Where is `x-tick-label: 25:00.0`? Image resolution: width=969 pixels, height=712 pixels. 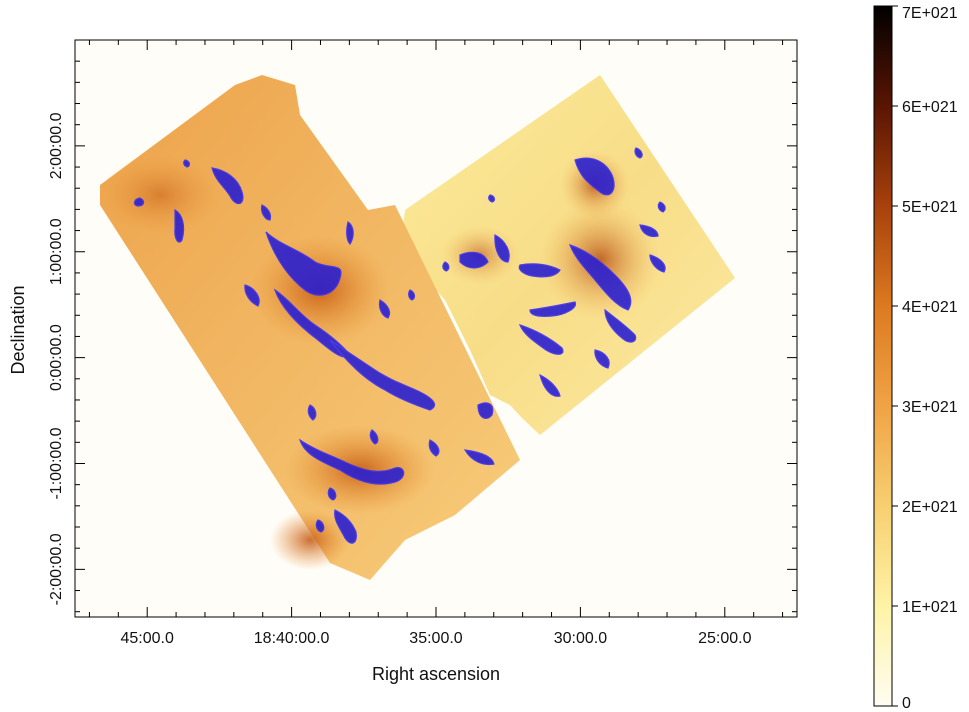
x-tick-label: 25:00.0 is located at coordinates (724, 638).